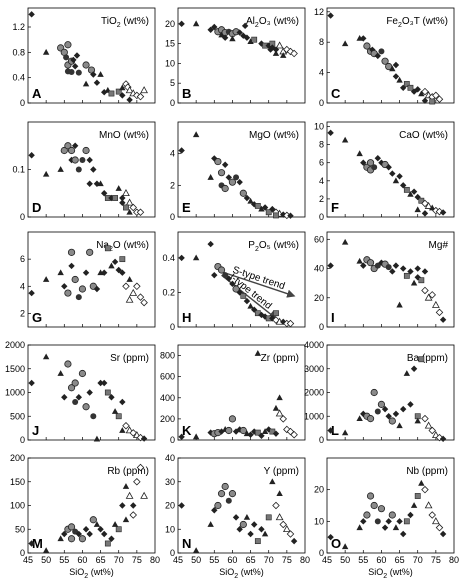 The width and height of the screenshot is (474, 579). What do you see at coordinates (345, 560) in the screenshot?
I see `x-tick-label: 50` at bounding box center [345, 560].